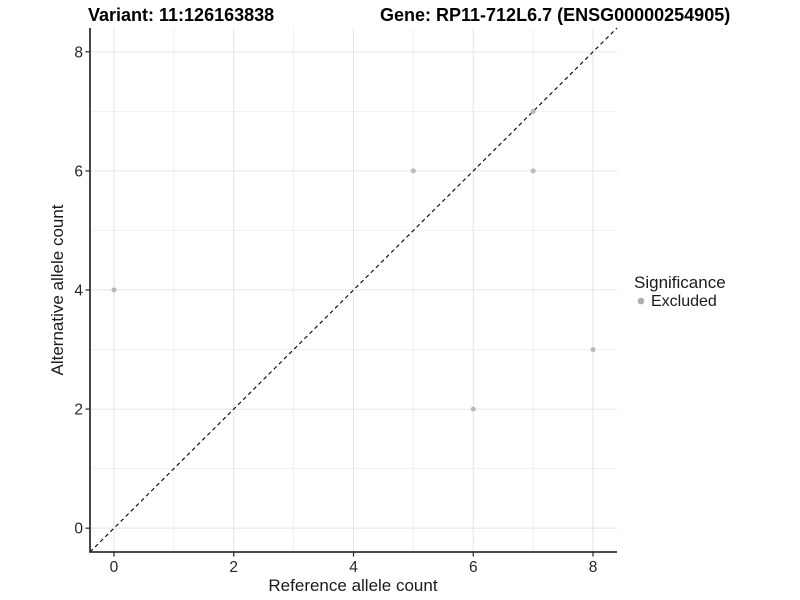  What do you see at coordinates (78, 410) in the screenshot?
I see `y-tick-label: 2` at bounding box center [78, 410].